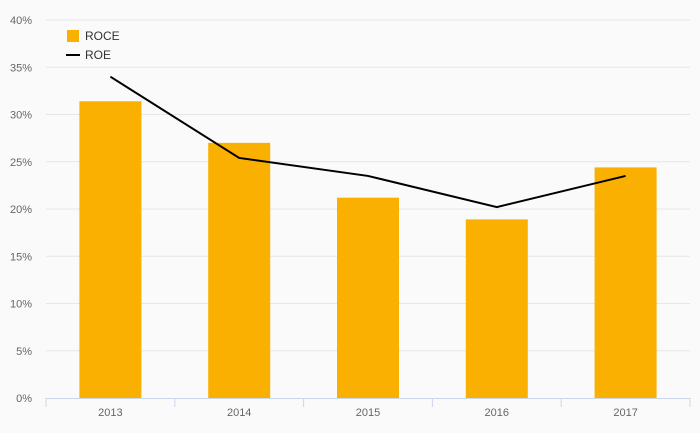  Describe the element at coordinates (98, 55) in the screenshot. I see `legend-label-roe: ROE` at that location.